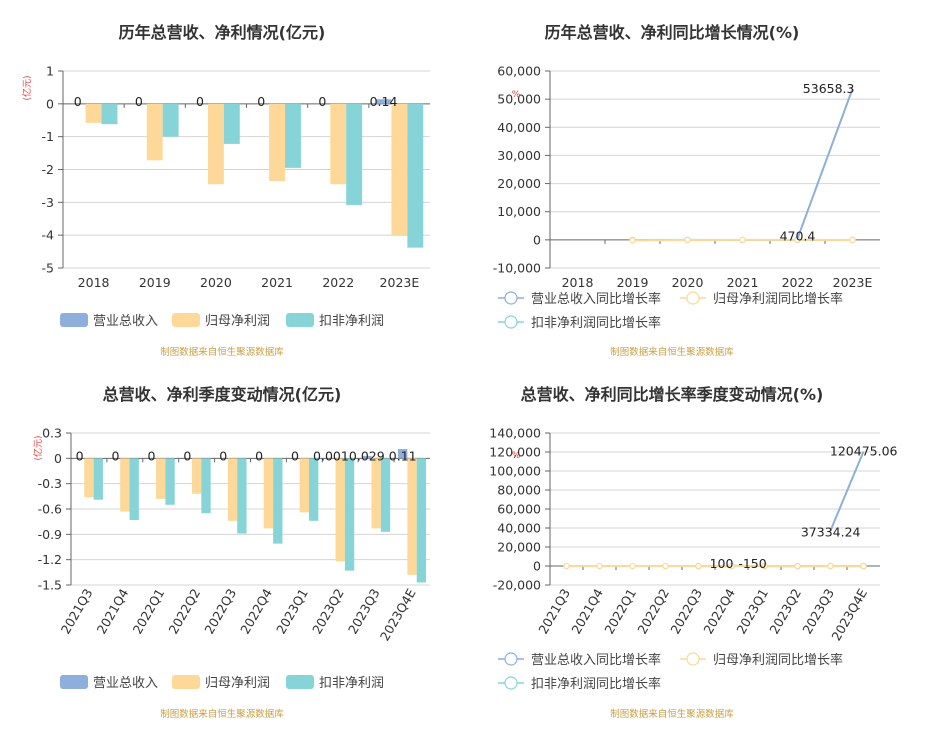 The width and height of the screenshot is (937, 744). I want to click on data-label: 0.029, so click(367, 455).